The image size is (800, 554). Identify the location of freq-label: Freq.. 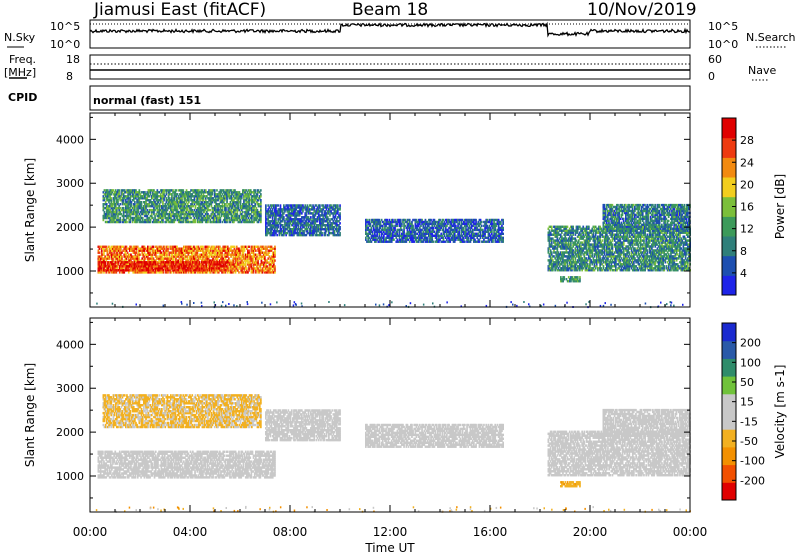
(23, 59).